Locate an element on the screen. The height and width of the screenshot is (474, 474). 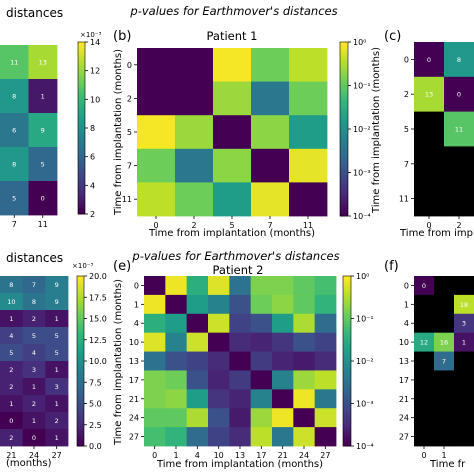
panel-b-cell-r0-c1 is located at coordinates (194, 65).